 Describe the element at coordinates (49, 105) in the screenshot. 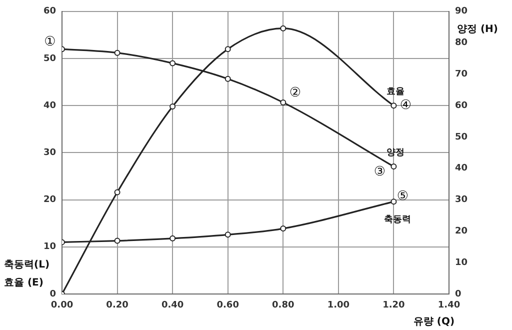

I see `y-tick-label: 40` at that location.